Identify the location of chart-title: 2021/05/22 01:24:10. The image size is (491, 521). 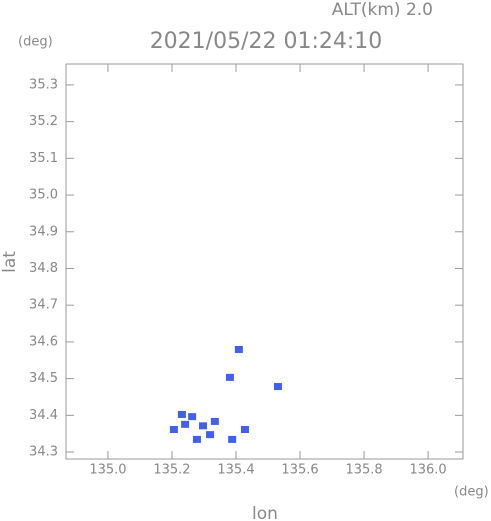
(266, 41).